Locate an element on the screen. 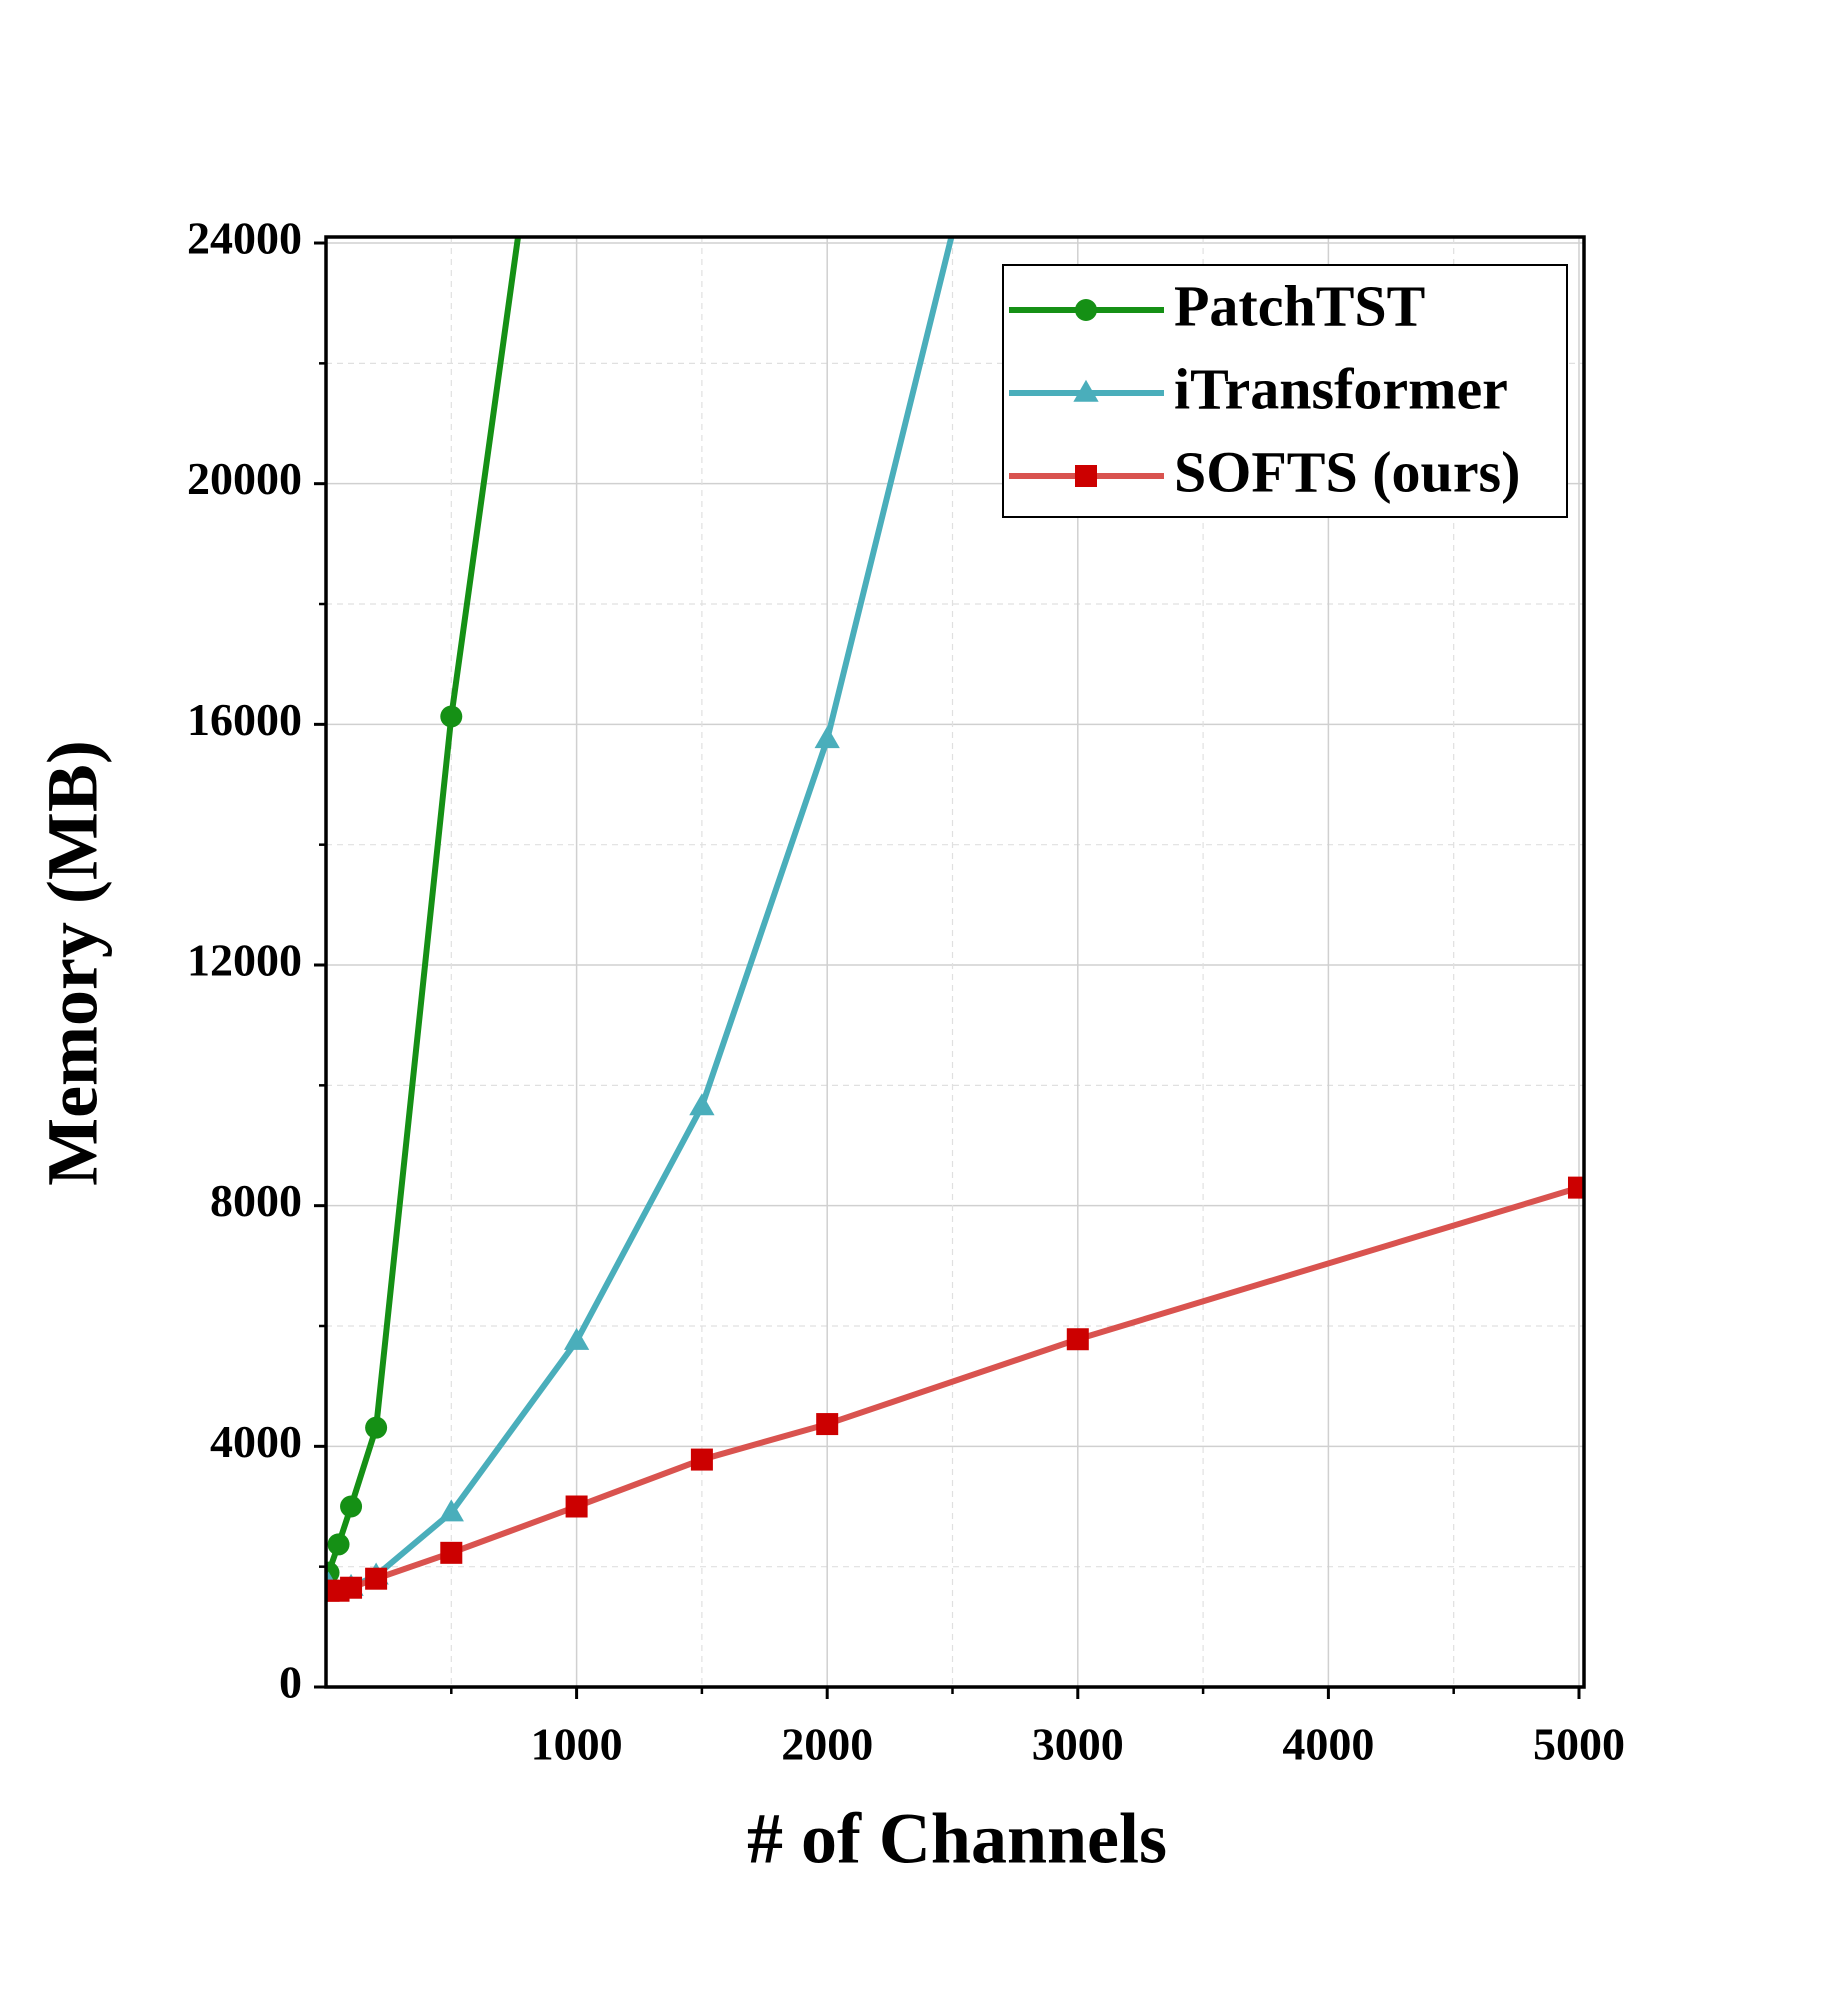  legend-label: PatchTST is located at coordinates (1299, 305).